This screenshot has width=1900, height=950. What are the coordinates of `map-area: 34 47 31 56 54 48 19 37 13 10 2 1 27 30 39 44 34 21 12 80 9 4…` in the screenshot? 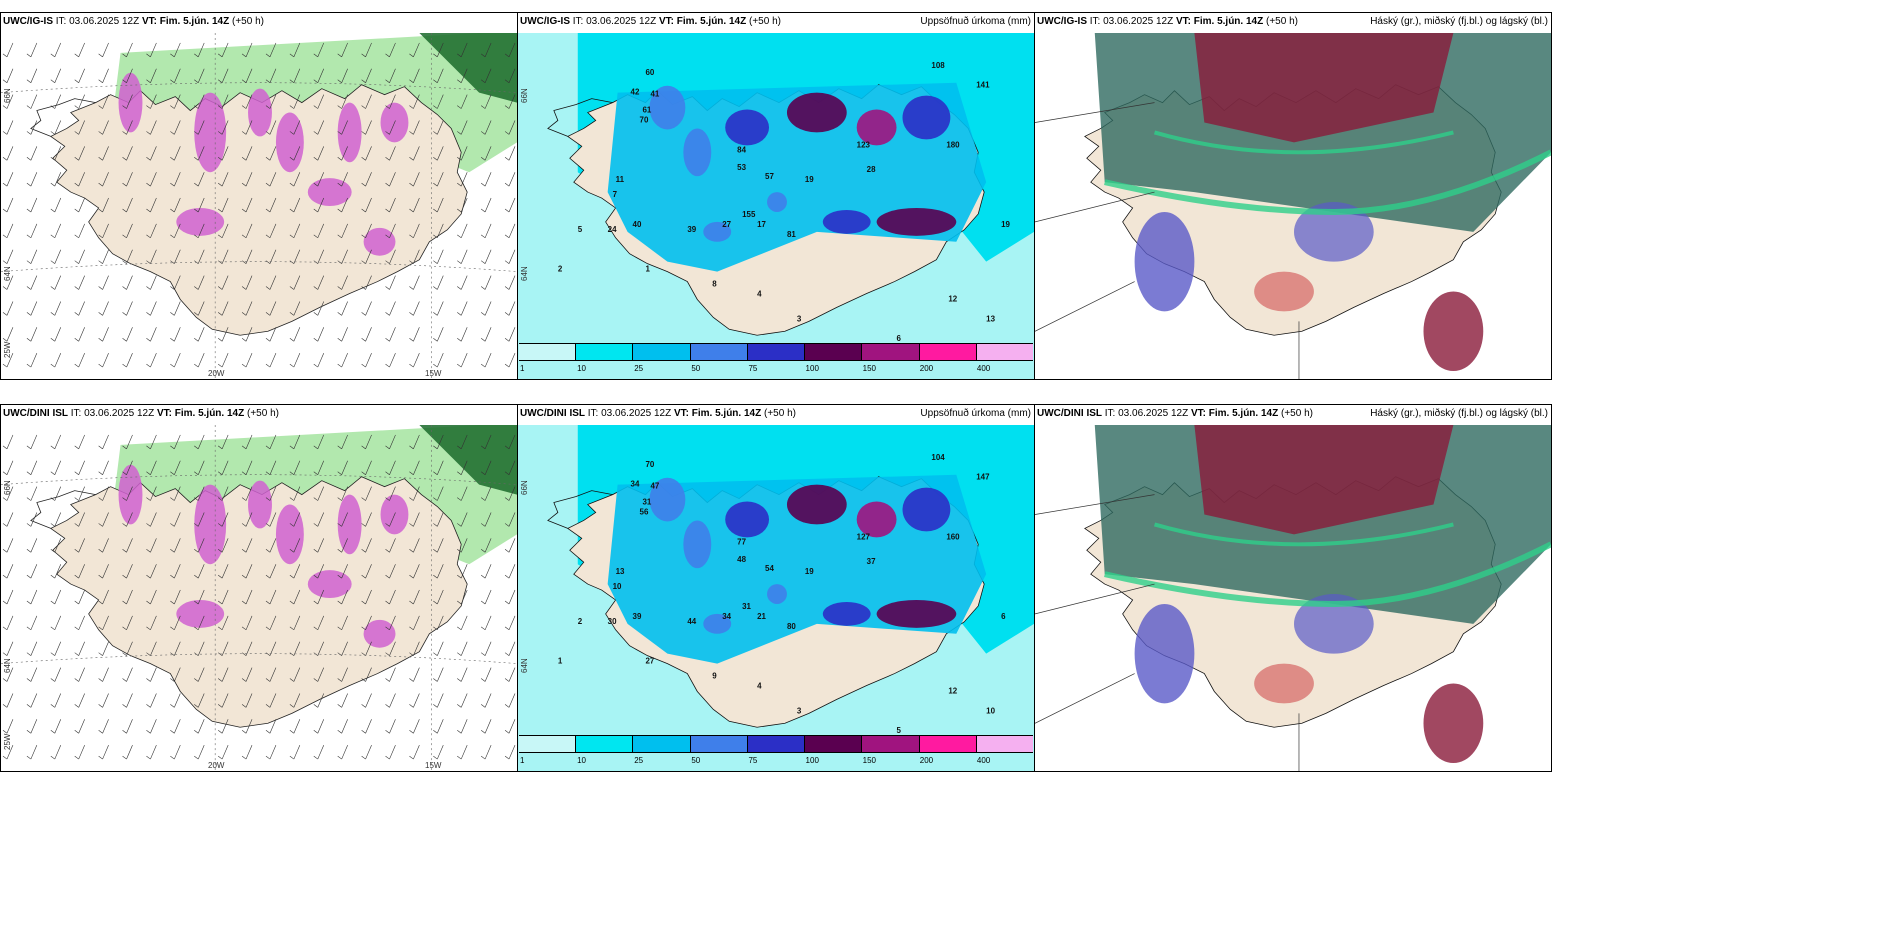 It's located at (776, 598).